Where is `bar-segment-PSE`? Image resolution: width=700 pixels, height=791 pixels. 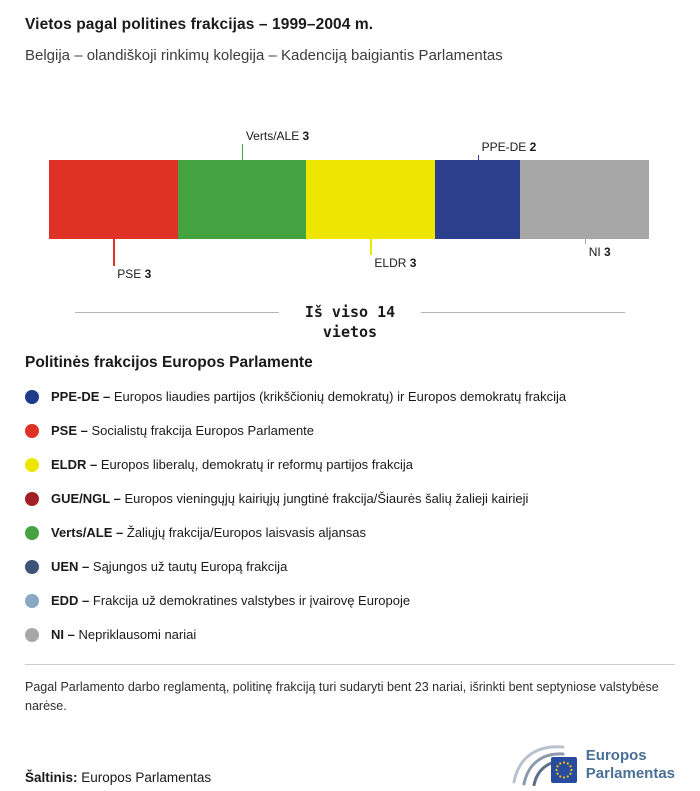
bar-segment-PSE is located at coordinates (113, 199).